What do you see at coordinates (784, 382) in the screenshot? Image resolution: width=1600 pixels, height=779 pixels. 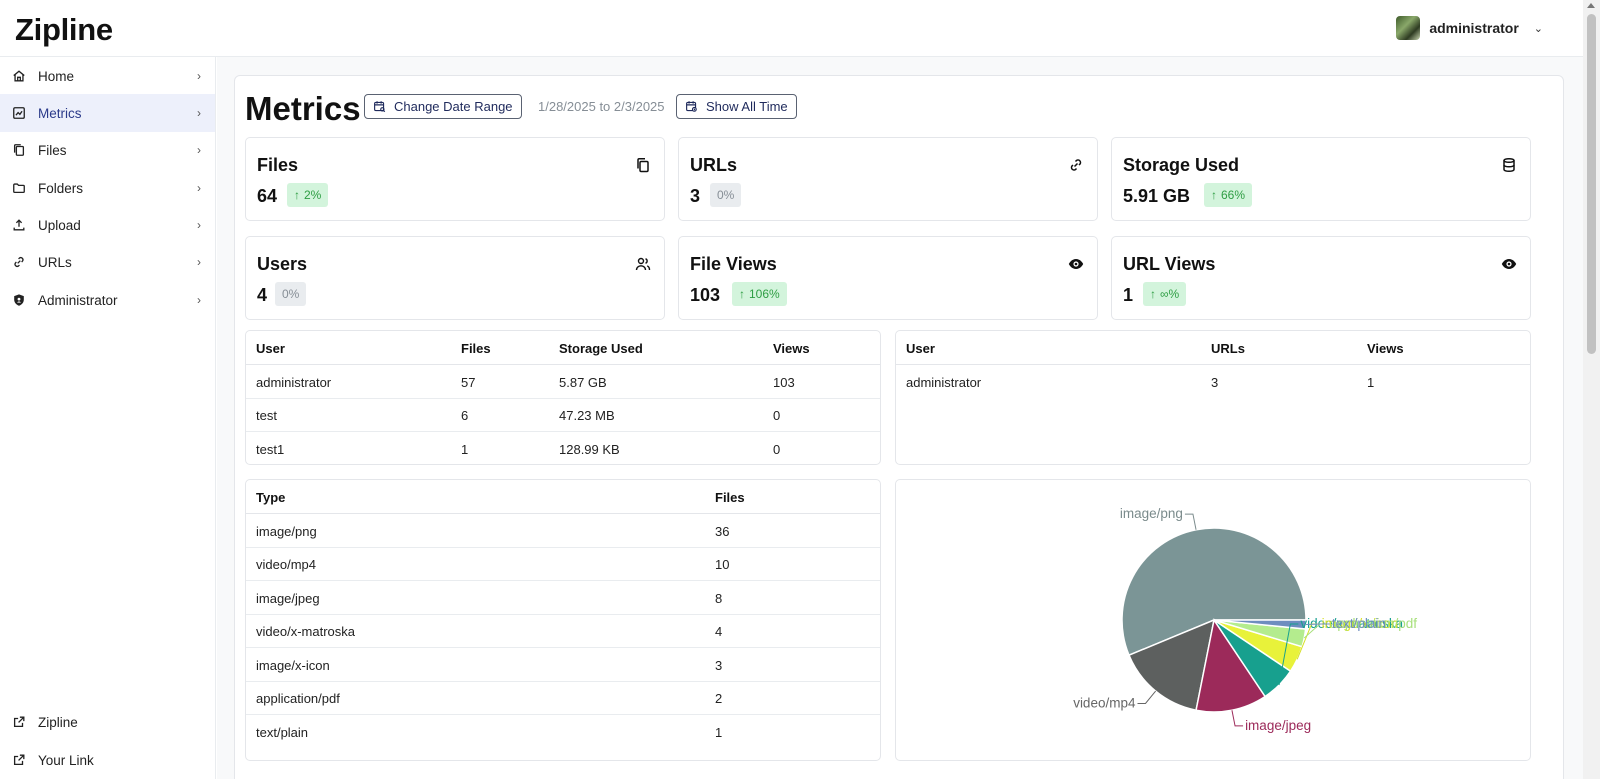 I see `table-cell: 103` at bounding box center [784, 382].